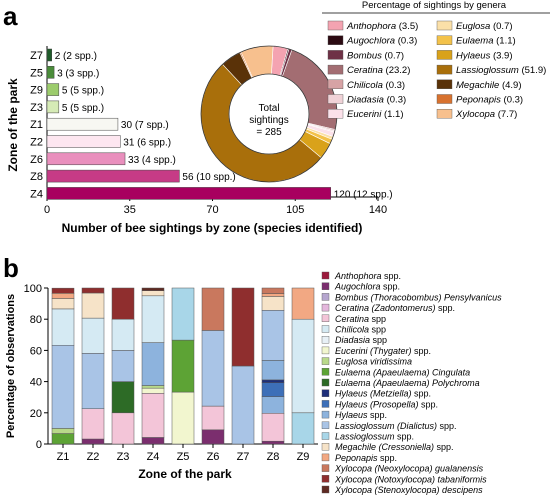 The image size is (550, 499). I want to click on a-category-label: Z2, so click(36, 143).